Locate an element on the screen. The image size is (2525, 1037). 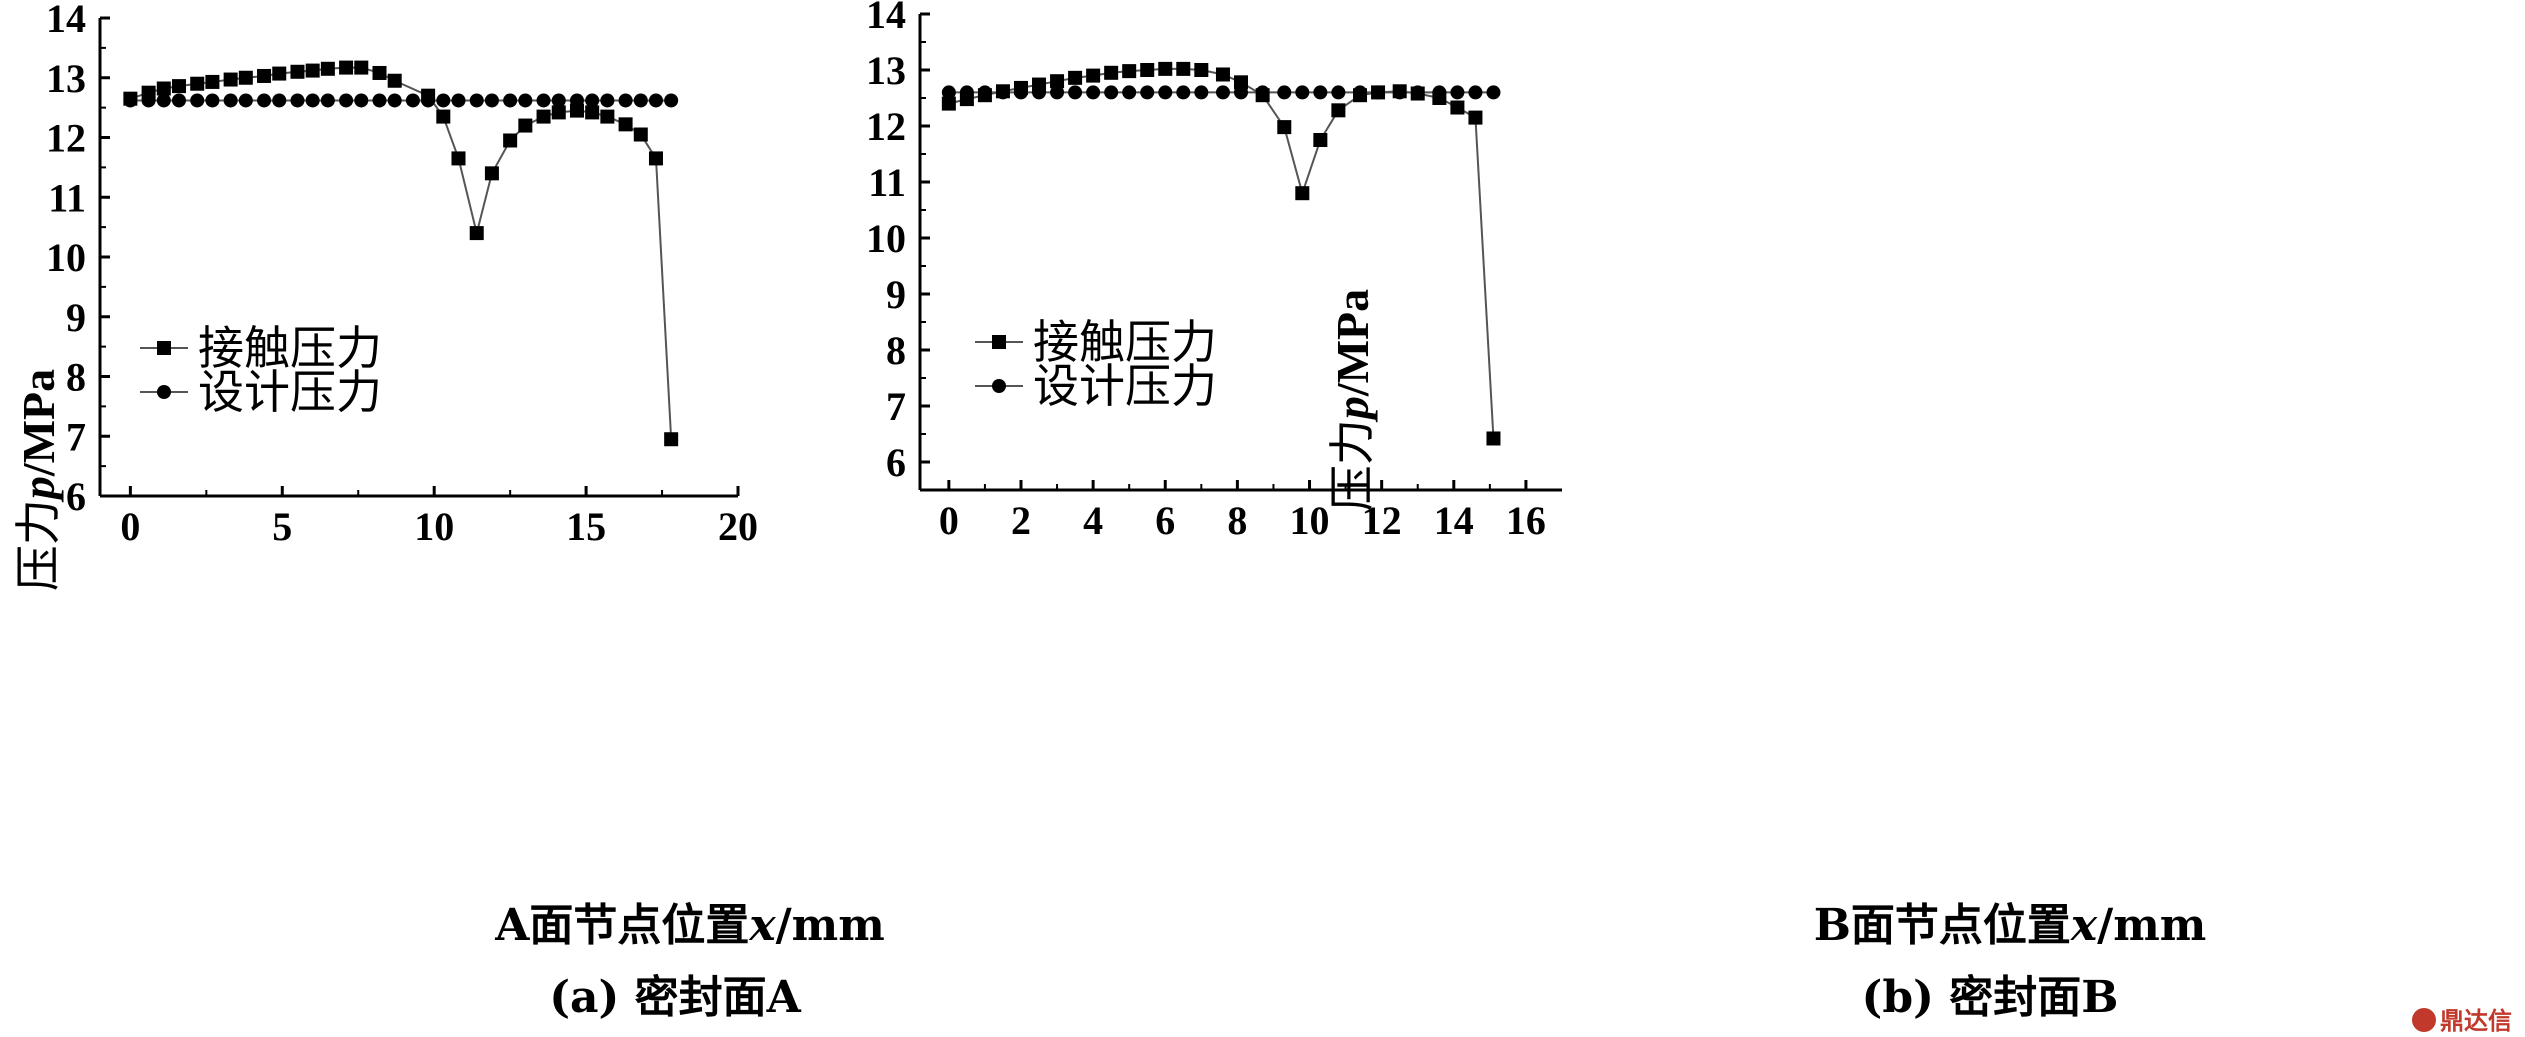
chart-a-legend-label: 设计压力 is located at coordinates (290, 392).